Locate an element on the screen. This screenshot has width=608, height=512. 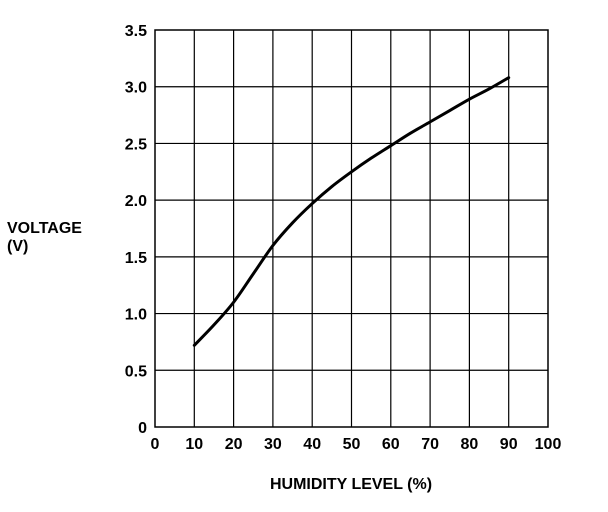
x-tick-label: 90 is located at coordinates (509, 444).